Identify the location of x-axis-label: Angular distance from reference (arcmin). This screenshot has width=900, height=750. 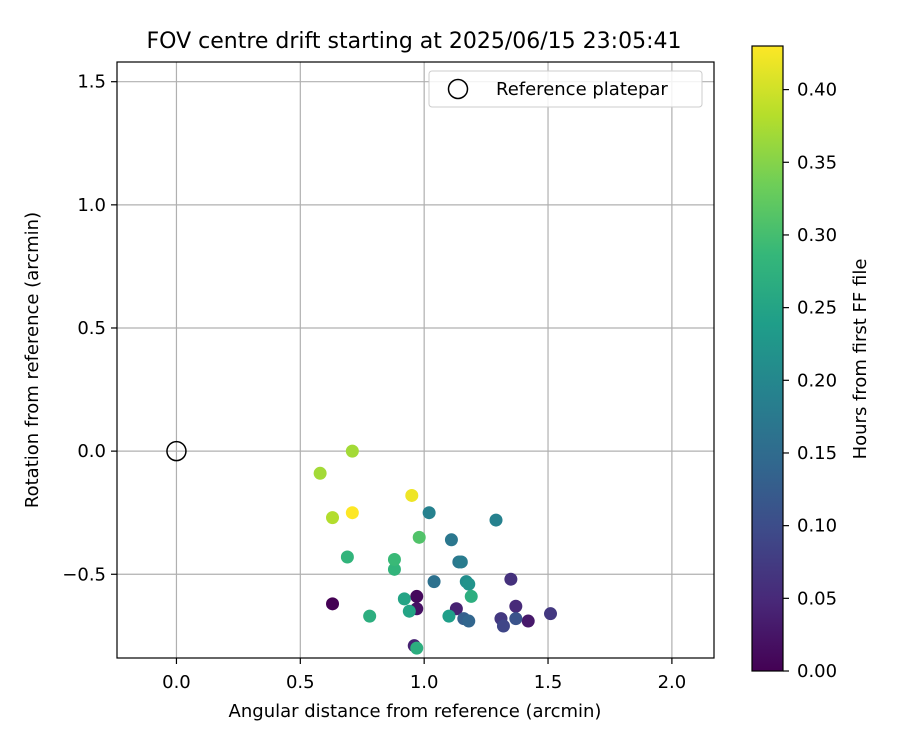
(415, 711).